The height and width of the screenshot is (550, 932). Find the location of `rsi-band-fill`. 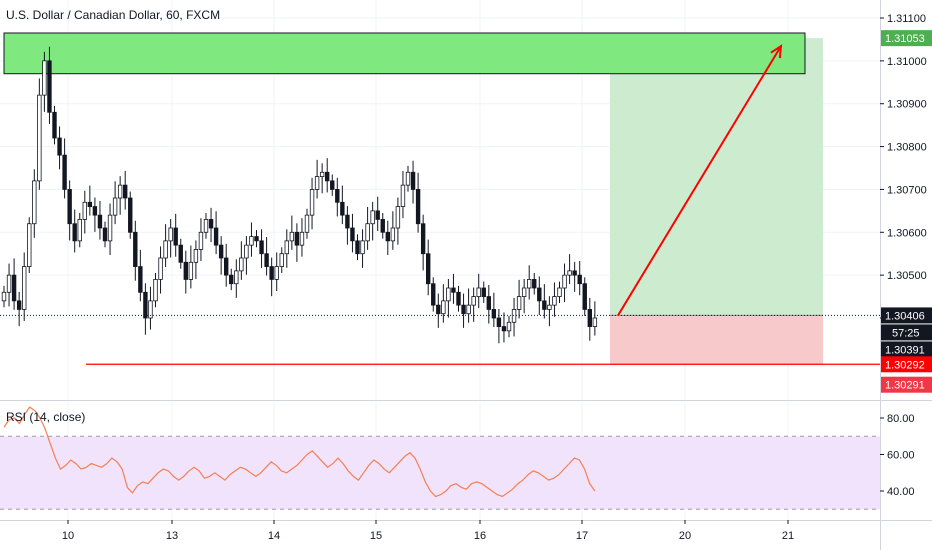

rsi-band-fill is located at coordinates (440, 473).